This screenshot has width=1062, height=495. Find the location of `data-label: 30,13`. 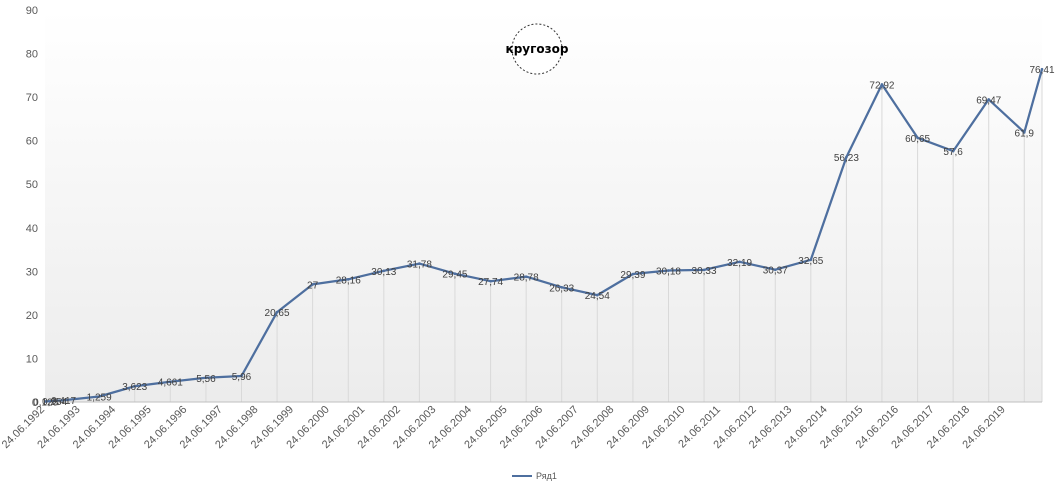

data-label: 30,13 is located at coordinates (383, 272).